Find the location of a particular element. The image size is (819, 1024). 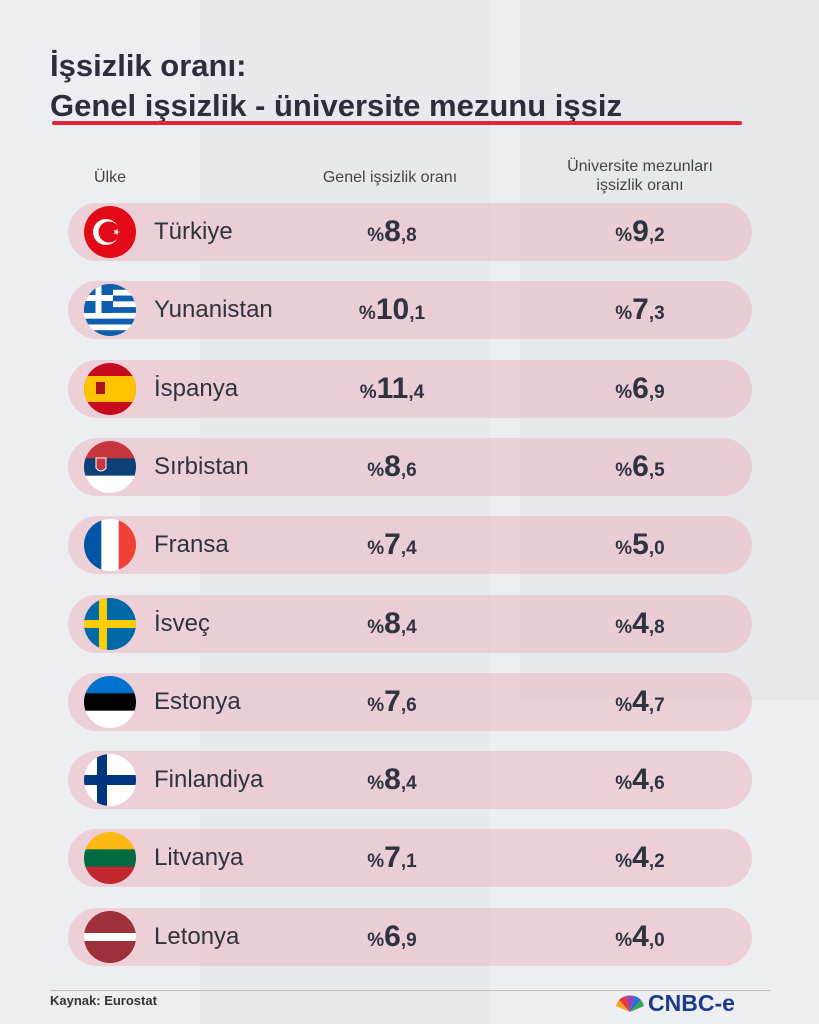

graduate-rate: %6,5 is located at coordinates (640, 469).